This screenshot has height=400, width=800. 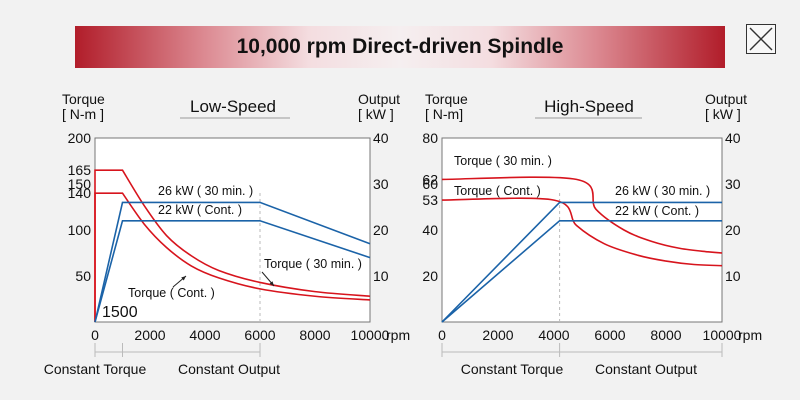 What do you see at coordinates (381, 230) in the screenshot?
I see `chart-low-ytick-right-20: 20` at bounding box center [381, 230].